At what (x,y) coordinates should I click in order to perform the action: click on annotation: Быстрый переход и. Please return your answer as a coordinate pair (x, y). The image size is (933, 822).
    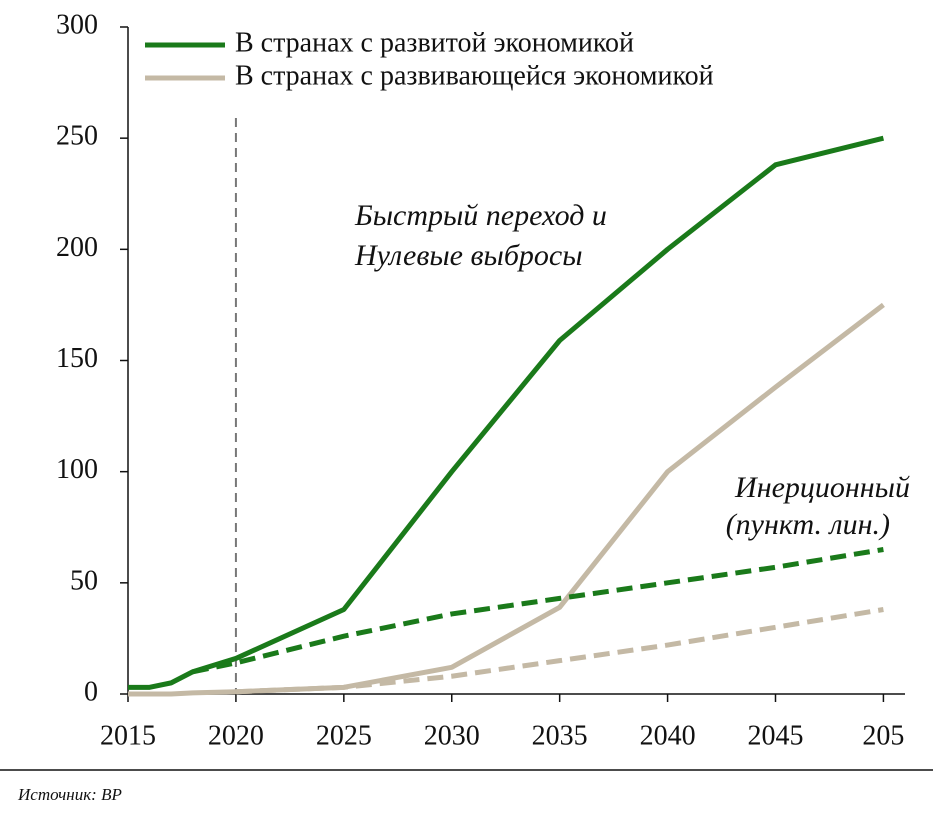
    Looking at the image, I should click on (480, 215).